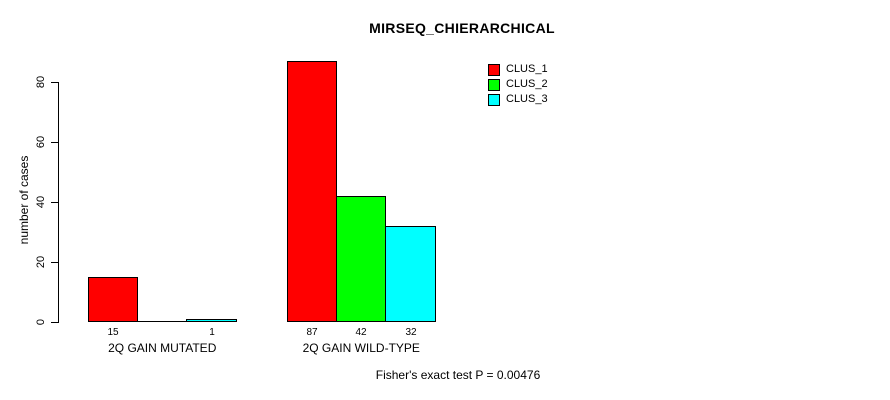  Describe the element at coordinates (411, 332) in the screenshot. I see `bar-value-label: 32` at that location.